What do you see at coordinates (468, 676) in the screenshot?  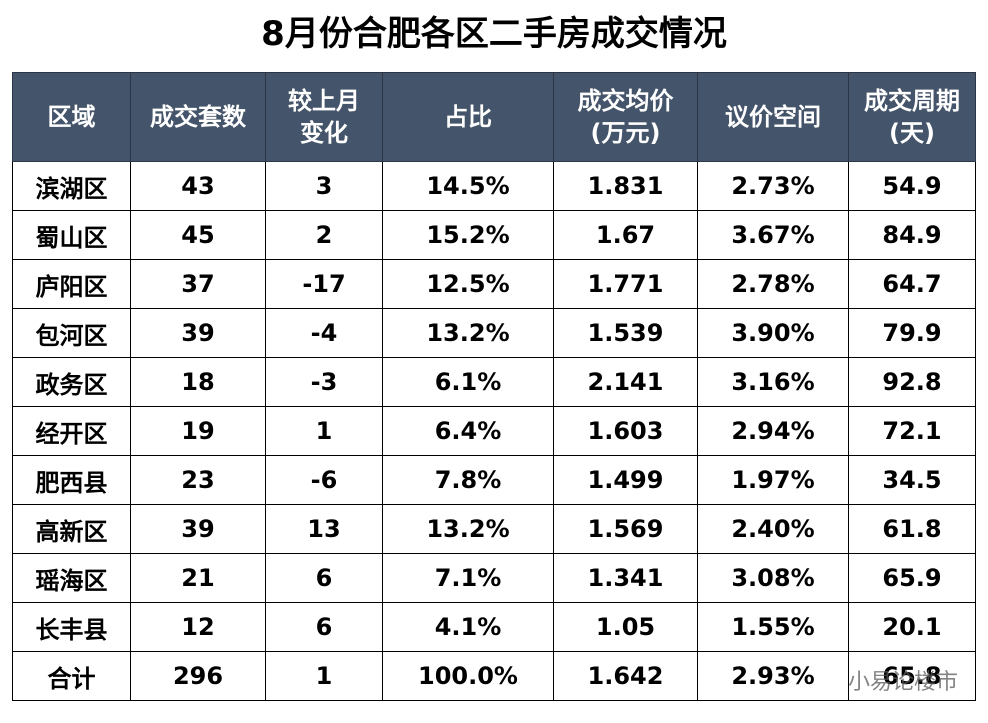 I see `table-cell: 100.0%` at bounding box center [468, 676].